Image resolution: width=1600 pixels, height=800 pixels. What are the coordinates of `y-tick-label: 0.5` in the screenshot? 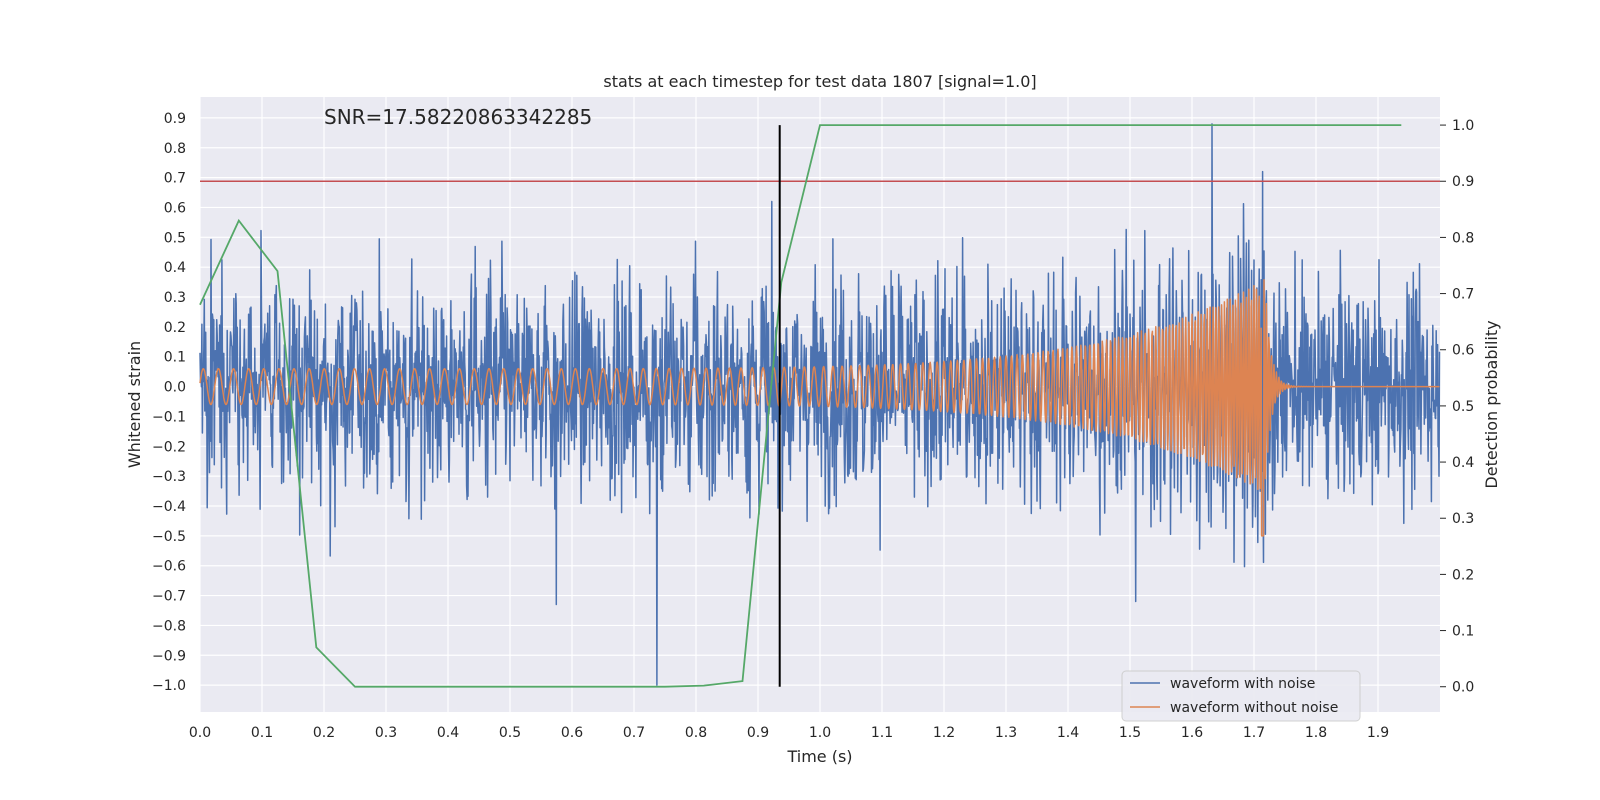 It's located at (175, 238).